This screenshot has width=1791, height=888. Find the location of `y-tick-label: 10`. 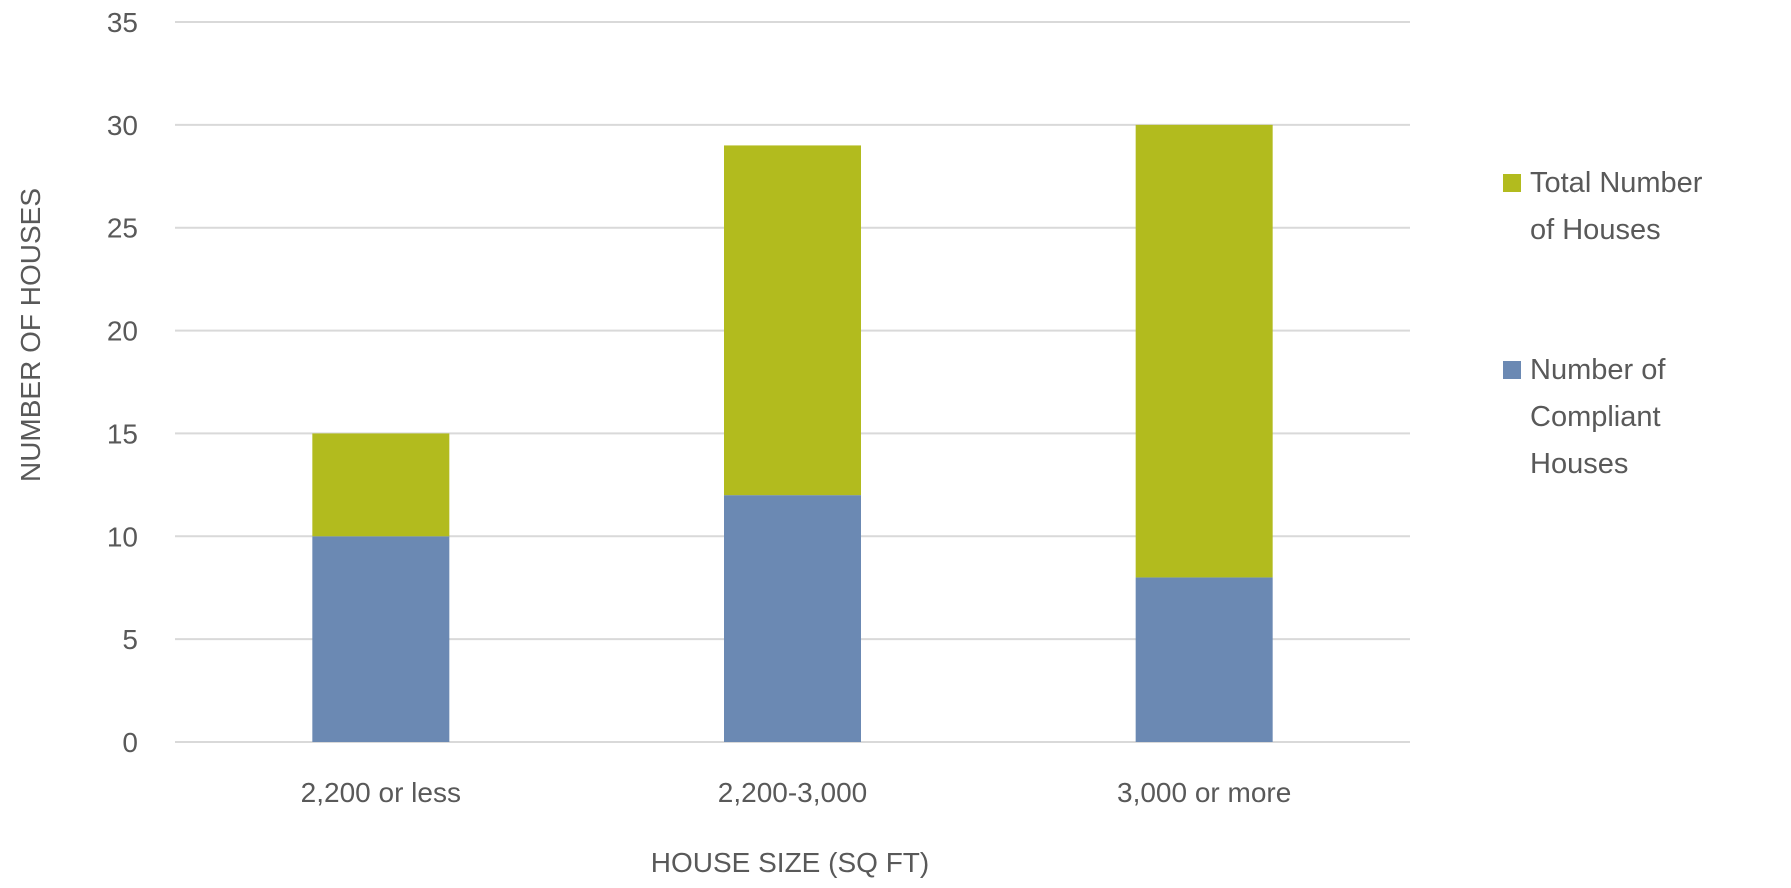

y-tick-label: 10 is located at coordinates (122, 536).